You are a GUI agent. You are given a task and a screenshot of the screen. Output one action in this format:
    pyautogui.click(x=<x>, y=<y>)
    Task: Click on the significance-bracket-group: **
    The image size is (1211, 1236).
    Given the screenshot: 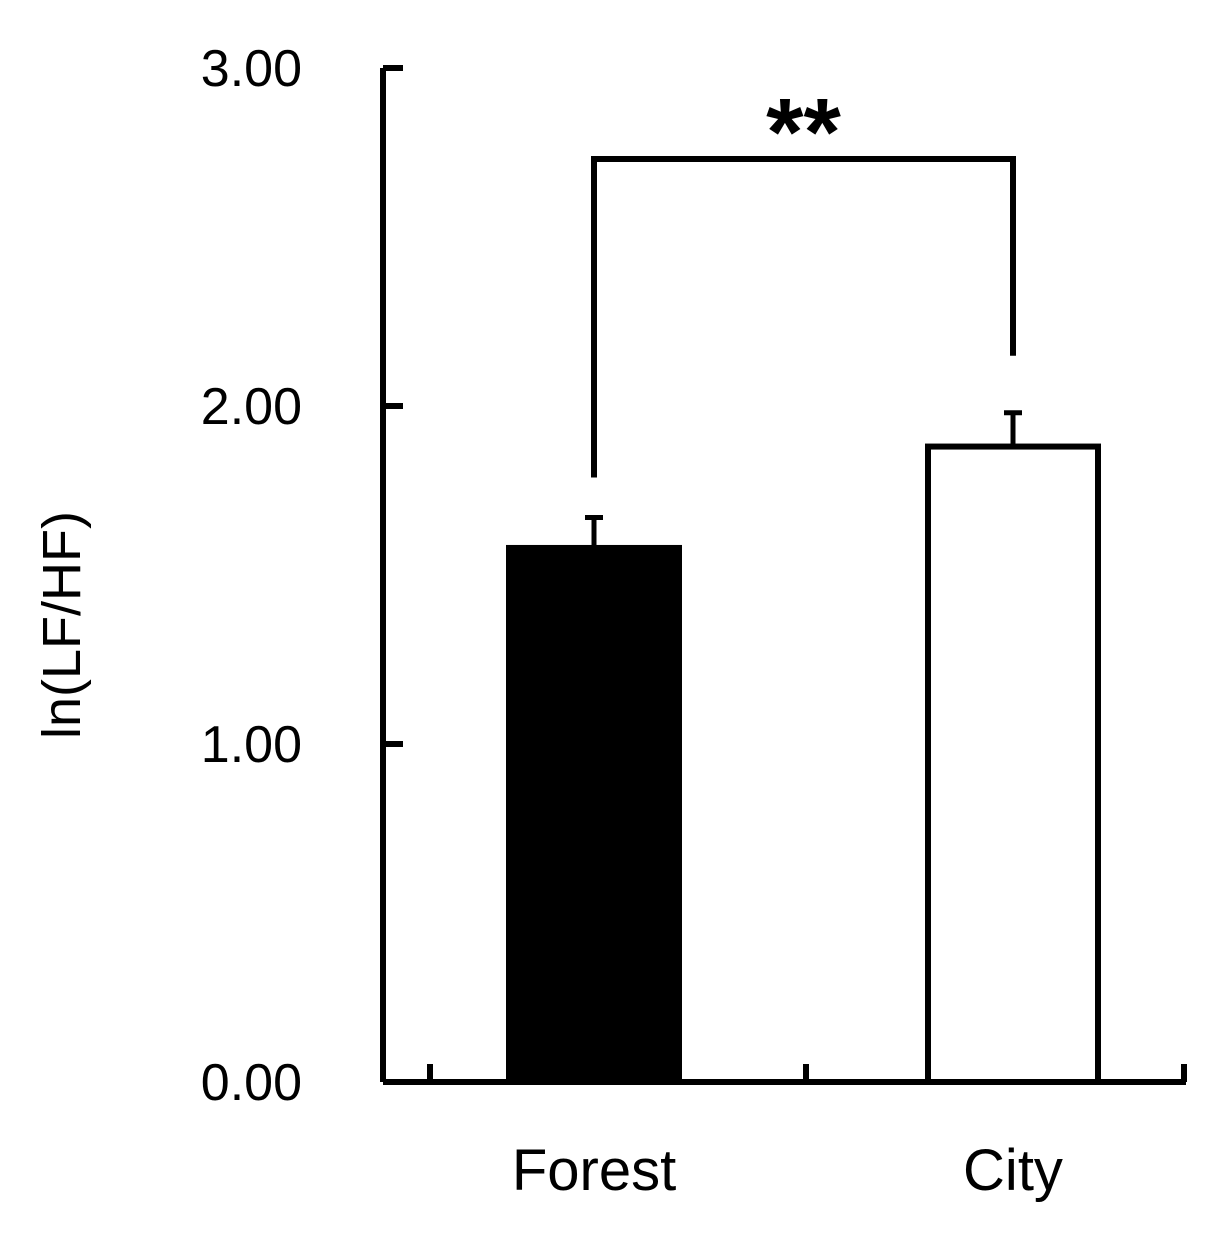 What is the action you would take?
    pyautogui.click(x=803, y=278)
    